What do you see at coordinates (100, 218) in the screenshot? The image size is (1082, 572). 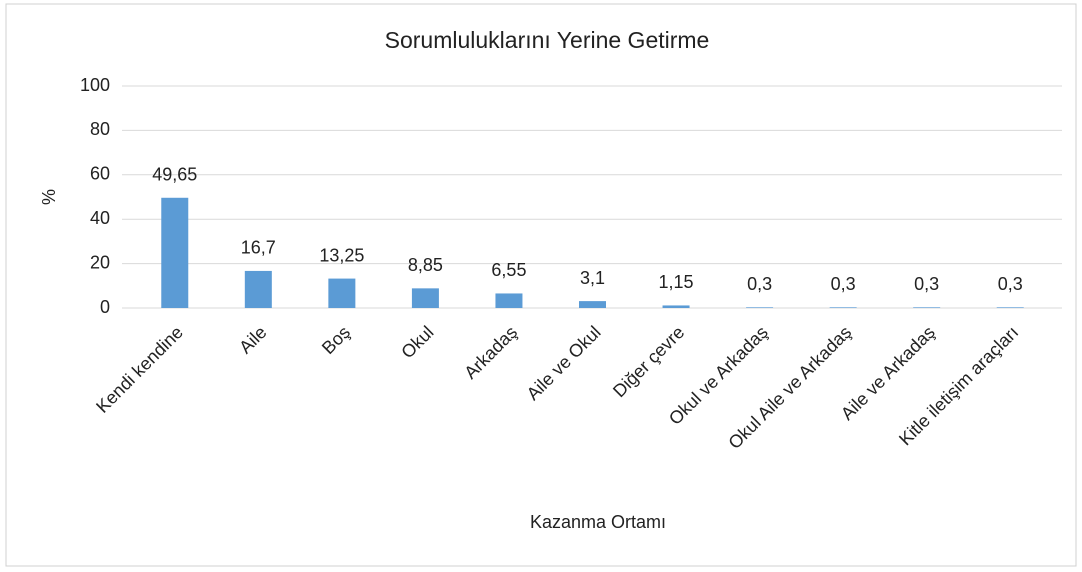 I see `y-tick-label: 40` at bounding box center [100, 218].